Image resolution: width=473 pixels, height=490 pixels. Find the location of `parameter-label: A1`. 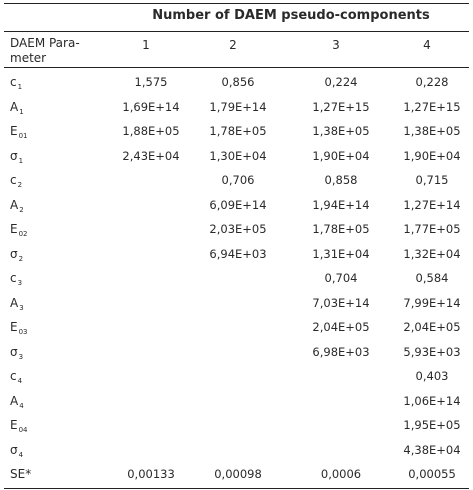

parameter-label: A1 is located at coordinates (17, 108).